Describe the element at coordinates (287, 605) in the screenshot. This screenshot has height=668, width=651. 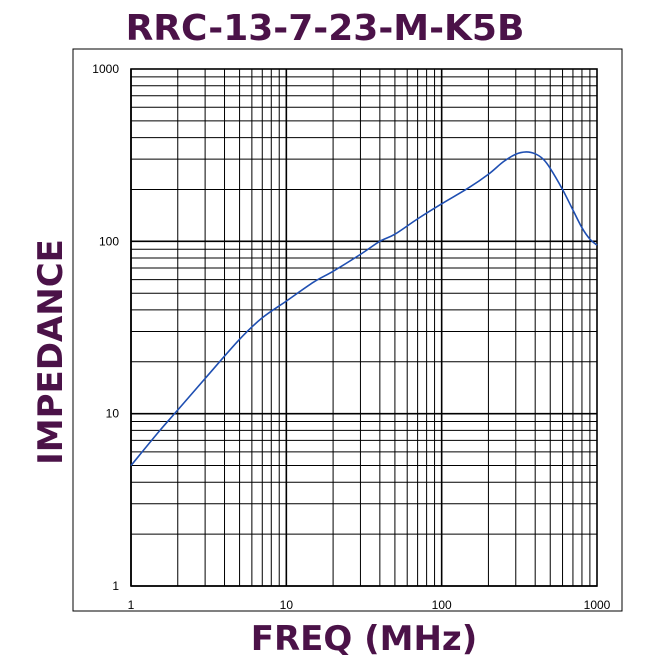
I see `x-tick-label: 10` at that location.